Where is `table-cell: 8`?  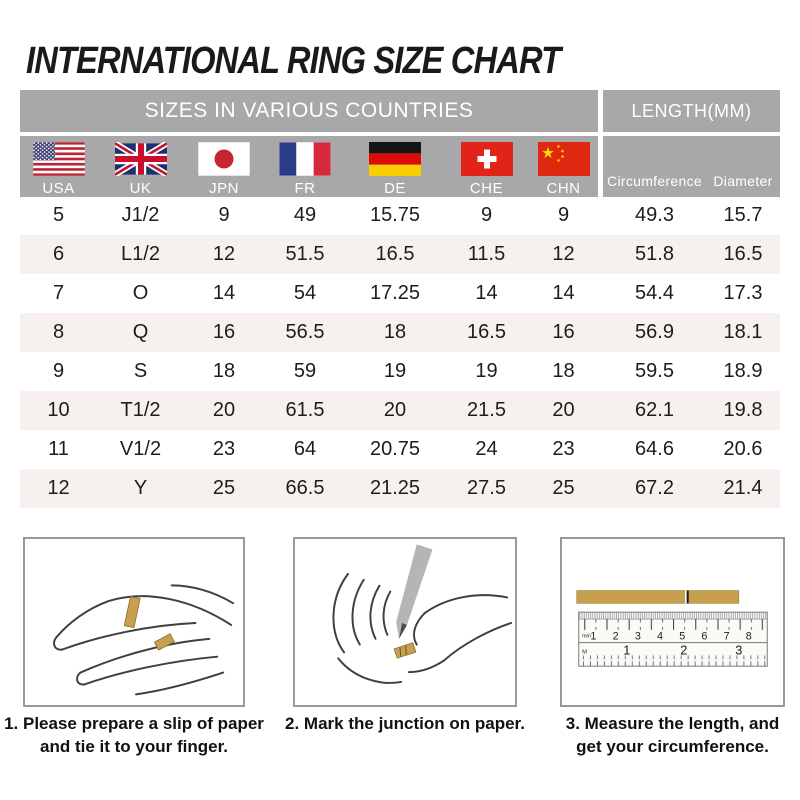 table-cell: 8 is located at coordinates (58, 332).